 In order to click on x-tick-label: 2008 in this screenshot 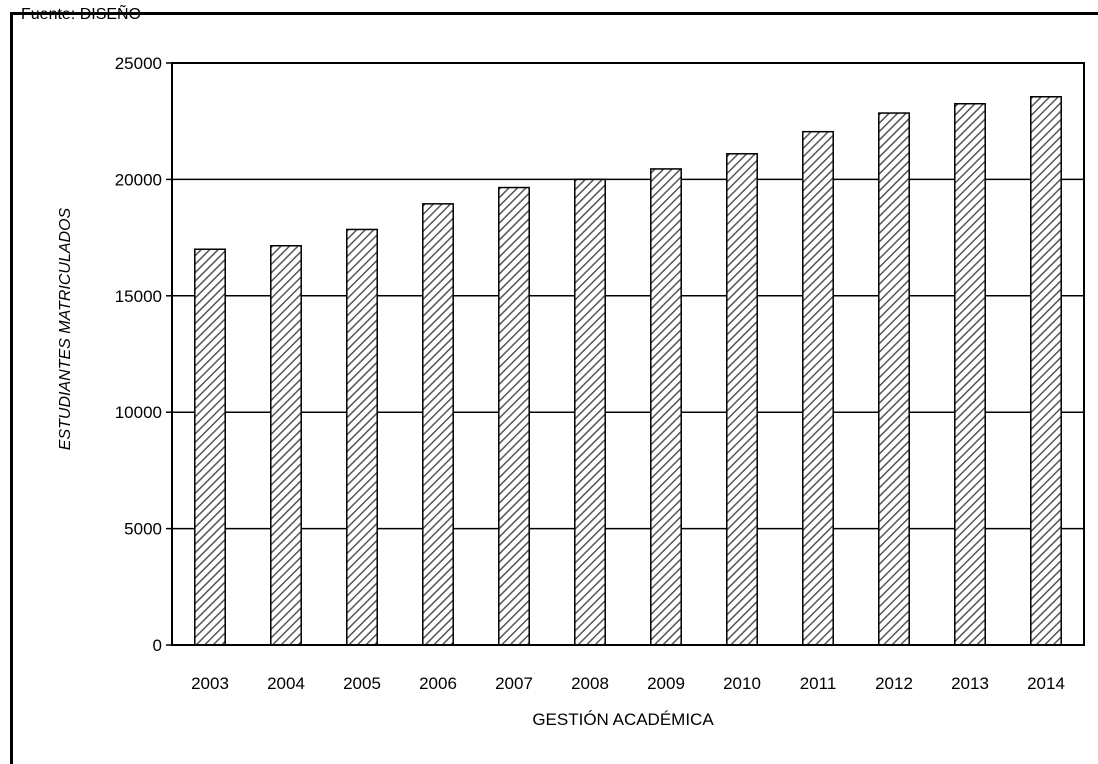, I will do `click(590, 683)`.